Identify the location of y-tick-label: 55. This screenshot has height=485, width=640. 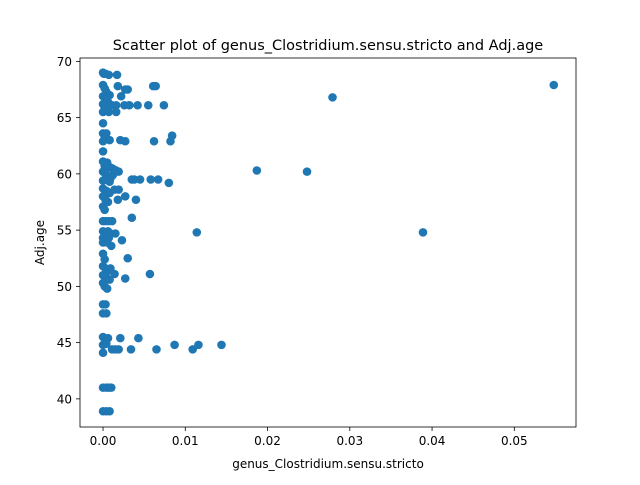
(64, 231).